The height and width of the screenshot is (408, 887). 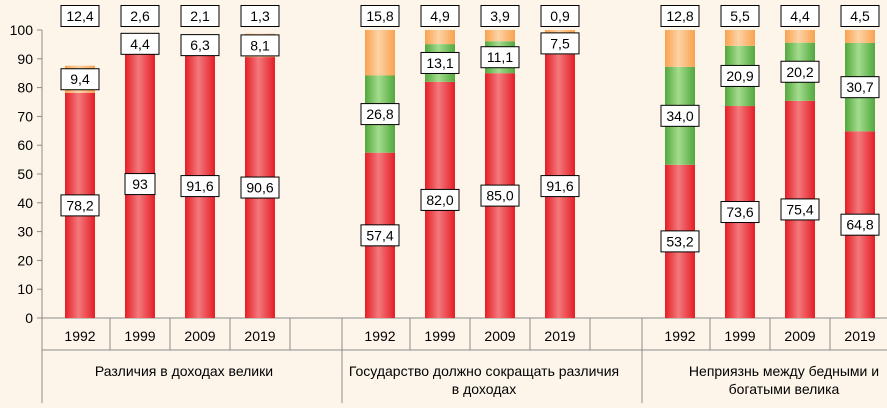 What do you see at coordinates (260, 45) in the screenshot?
I see `data-label: 8,1` at bounding box center [260, 45].